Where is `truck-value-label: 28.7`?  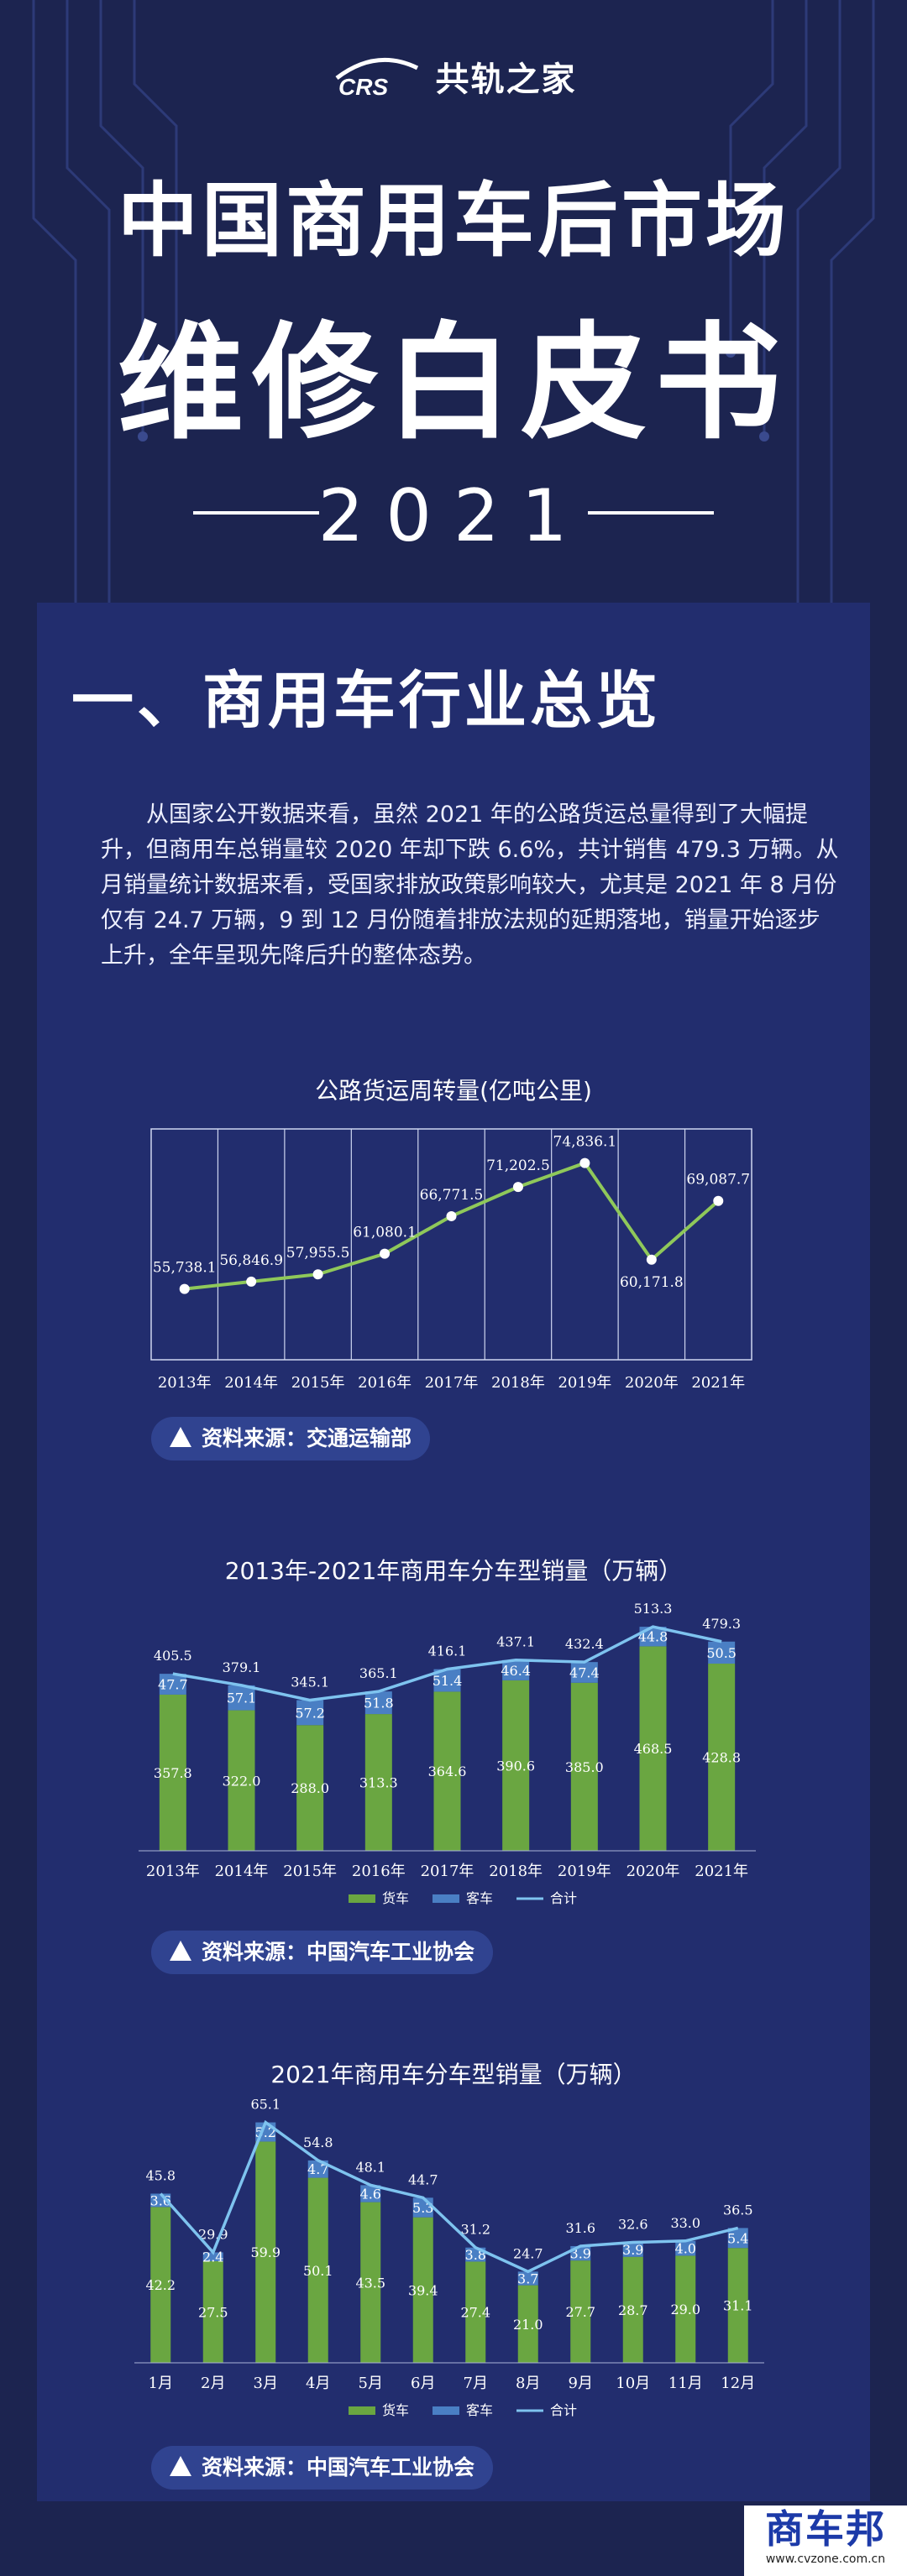 truck-value-label: 28.7 is located at coordinates (633, 2310).